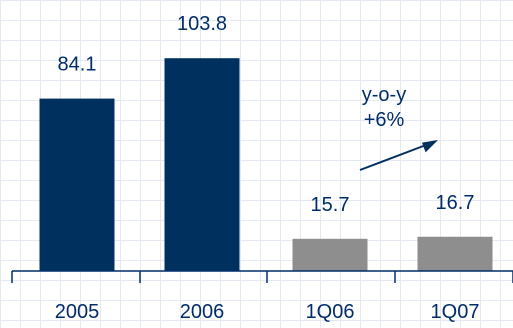  Describe the element at coordinates (77, 65) in the screenshot. I see `value-label-2005: 84.1` at that location.